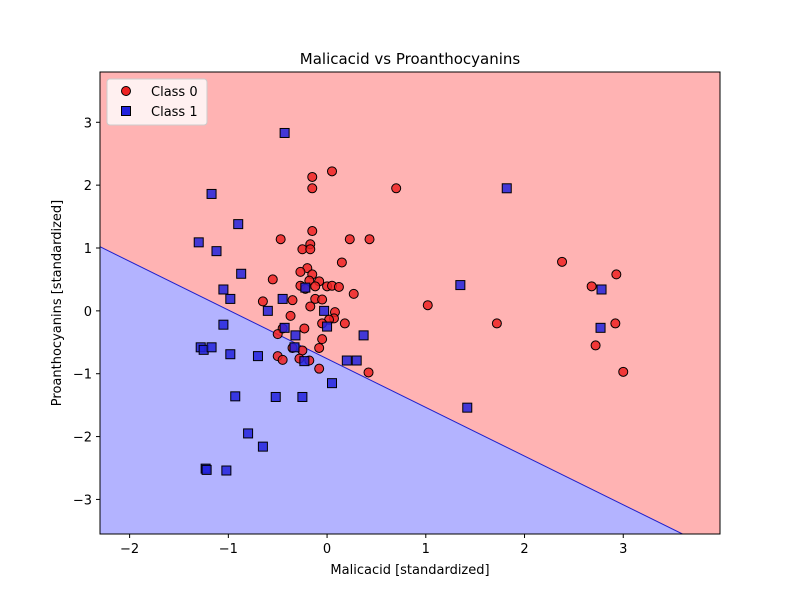 Image resolution: width=800 pixels, height=604 pixels. What do you see at coordinates (327, 549) in the screenshot?
I see `x-tick-label: 0` at bounding box center [327, 549].